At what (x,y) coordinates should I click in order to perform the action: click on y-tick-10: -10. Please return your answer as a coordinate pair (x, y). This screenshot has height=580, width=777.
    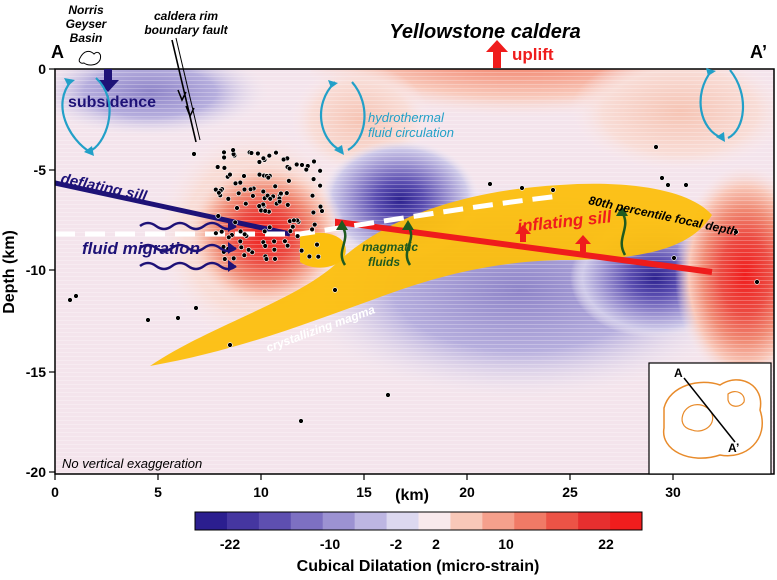
    Looking at the image, I should click on (36, 270).